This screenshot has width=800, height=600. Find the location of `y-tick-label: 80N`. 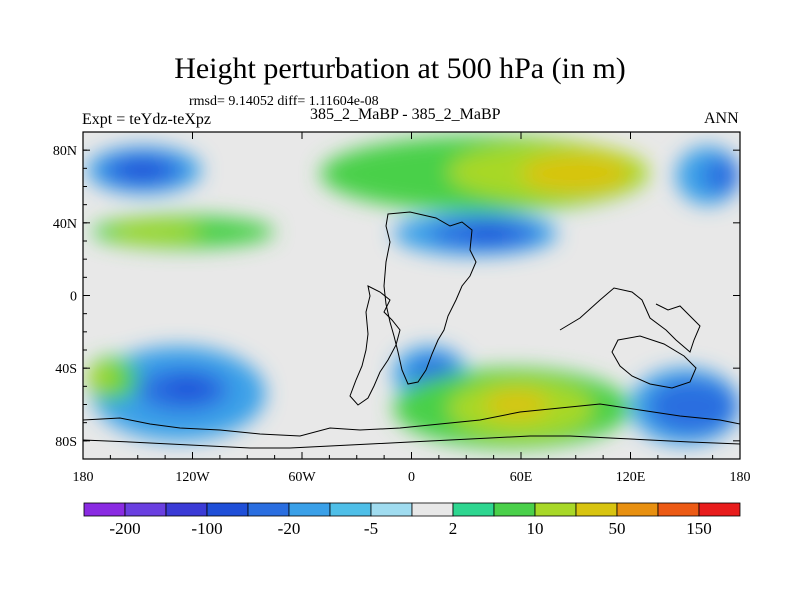

y-tick-label: 80N is located at coordinates (65, 151).